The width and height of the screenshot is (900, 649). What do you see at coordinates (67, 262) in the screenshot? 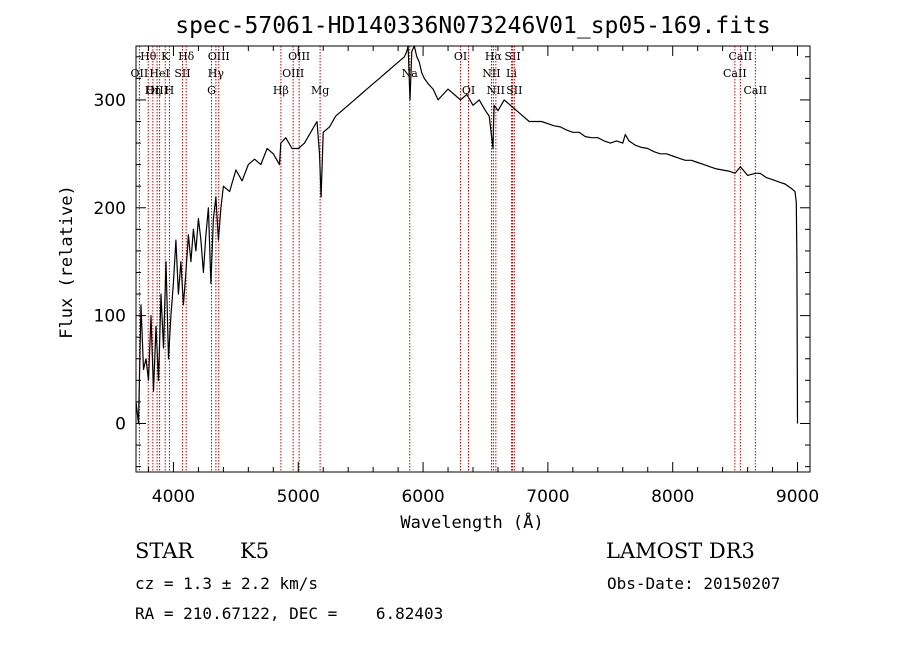
I see `y-axis-label: Flux (relative)` at bounding box center [67, 262].